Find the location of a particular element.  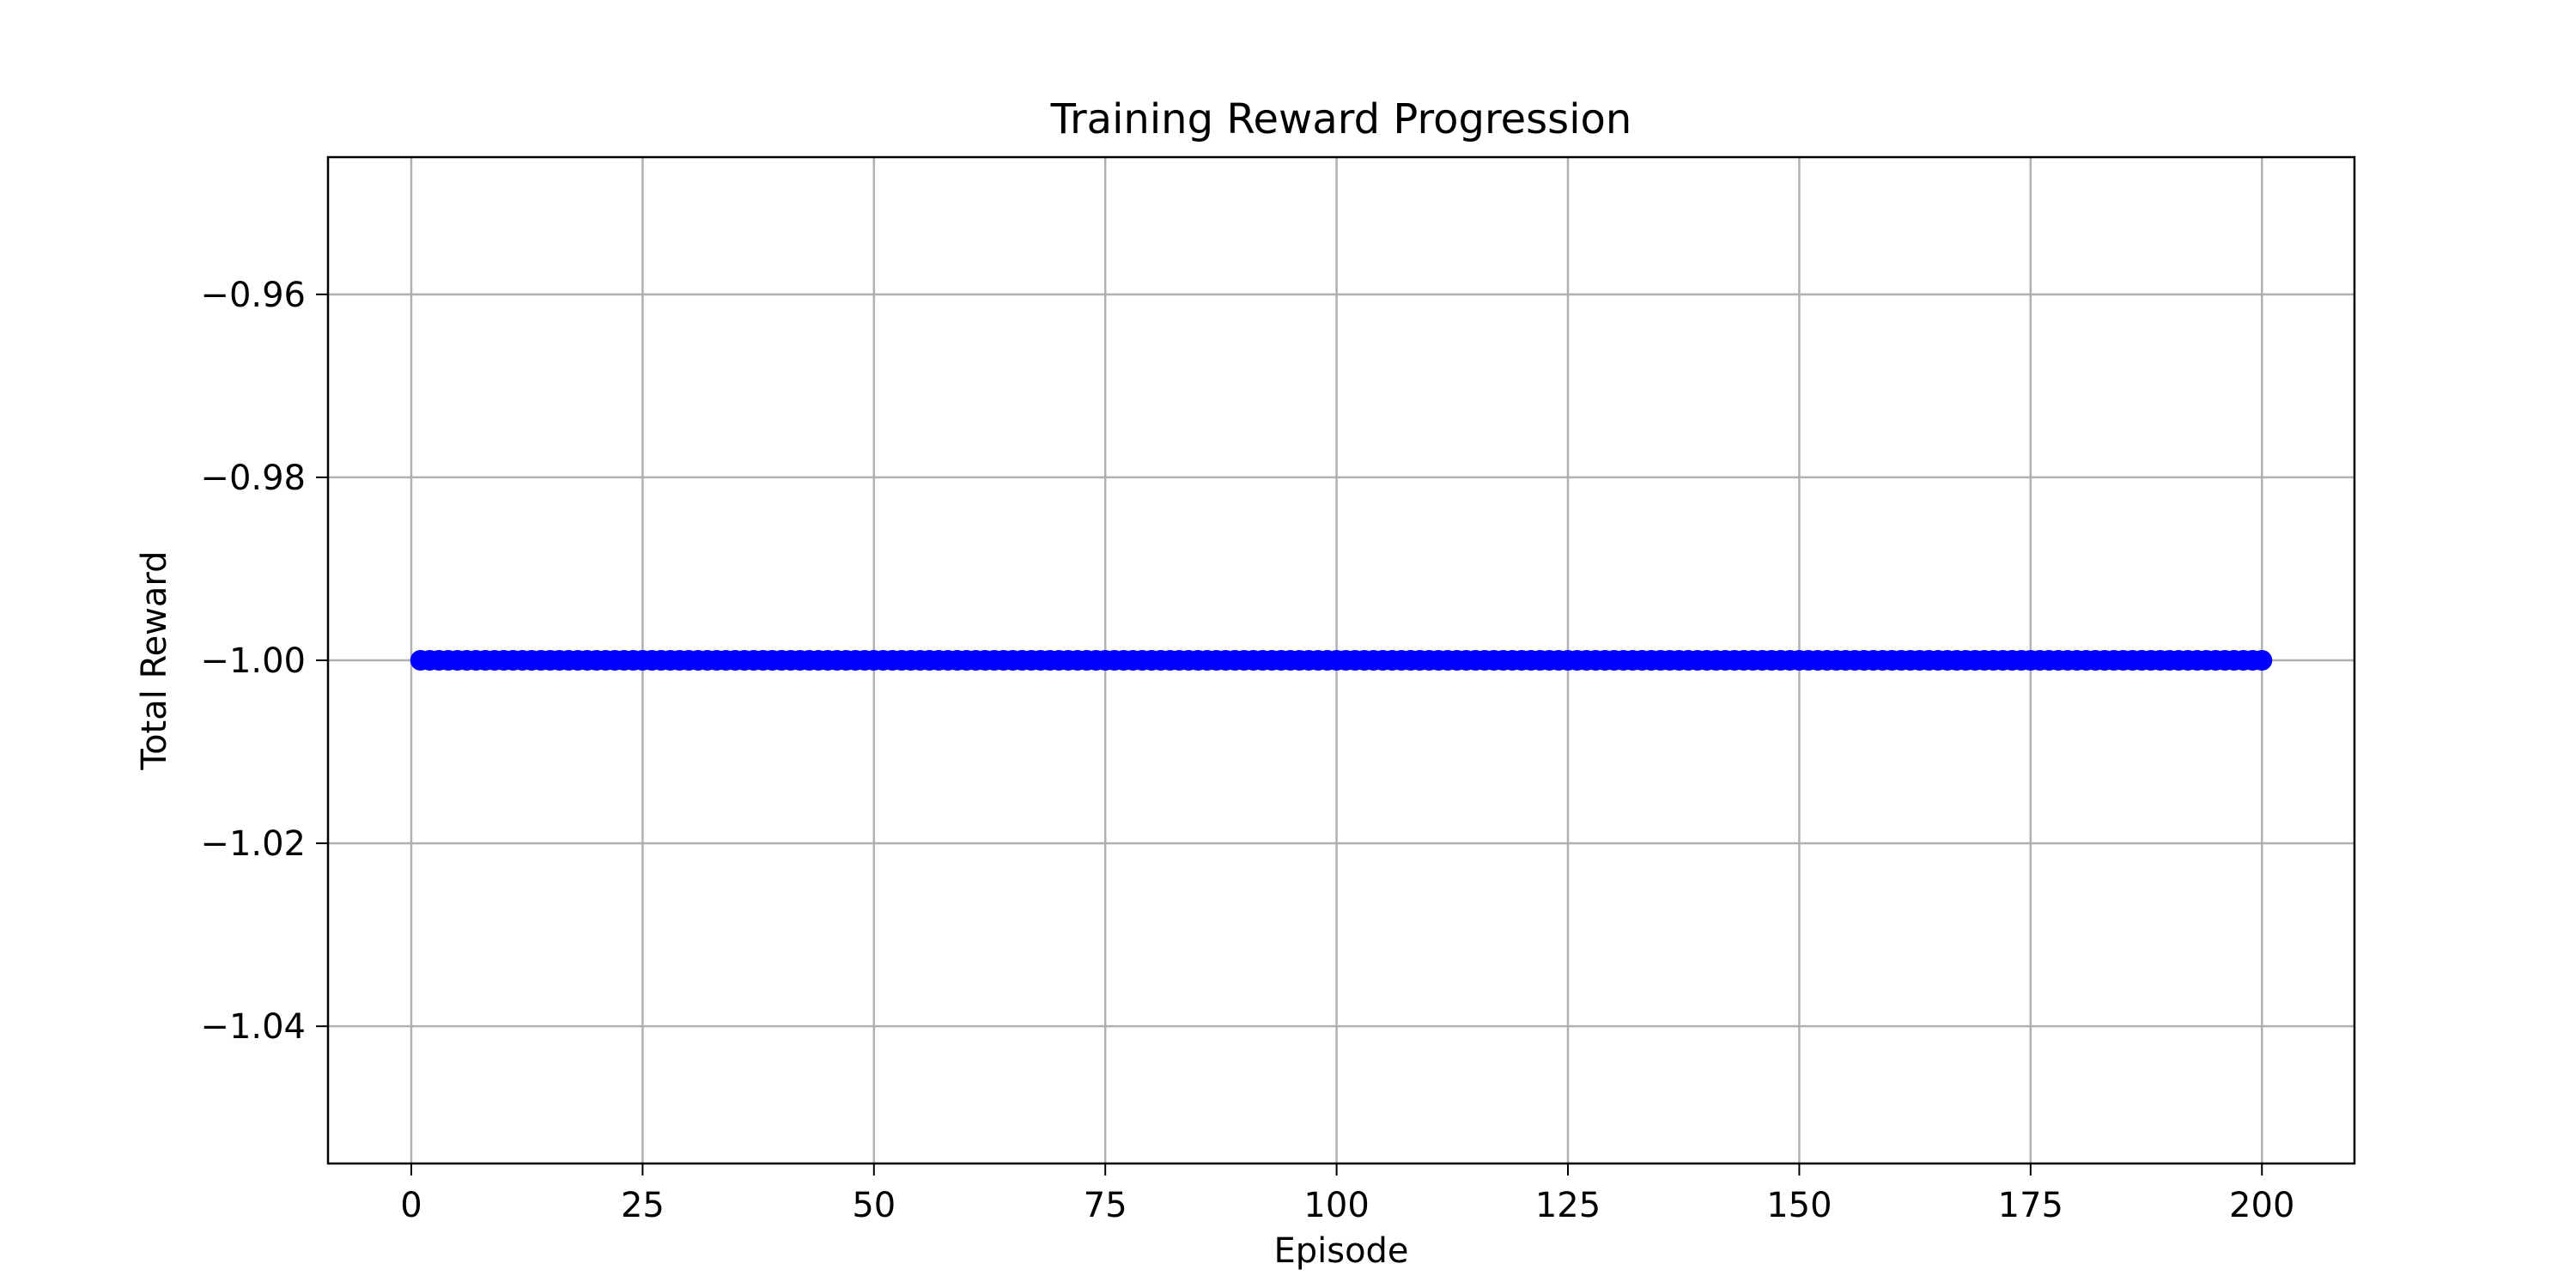

x-axis-label: Episode is located at coordinates (1341, 1251).